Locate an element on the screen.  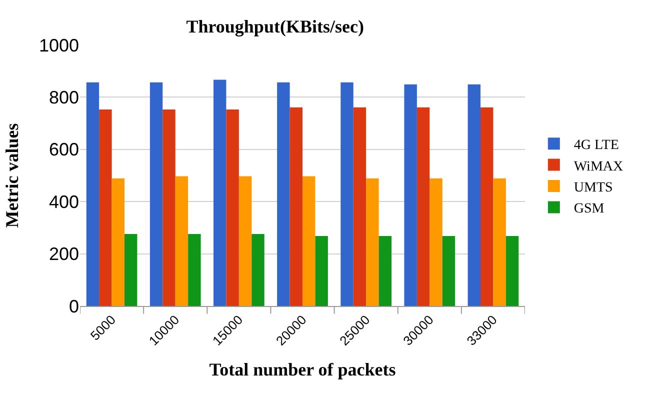
y-tick-label: 0 is located at coordinates (73, 306).